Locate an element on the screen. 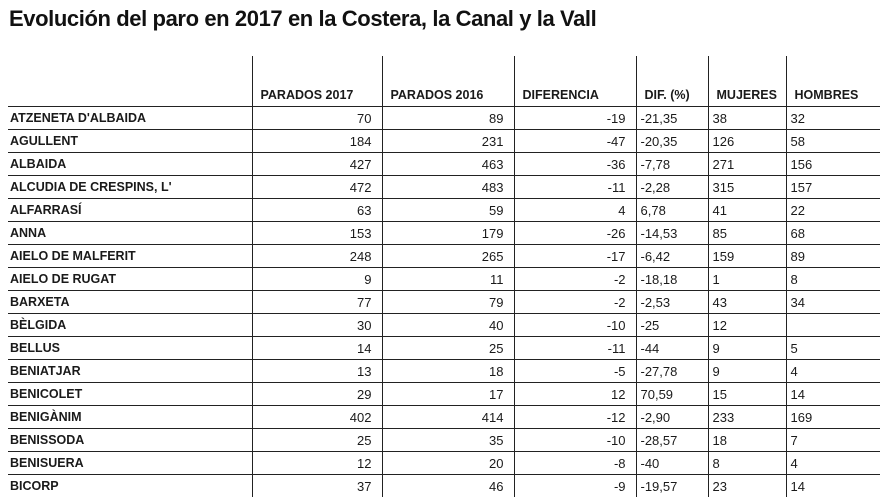 Image resolution: width=880 pixels, height=497 pixels. dif-percent-cell: -6,42 is located at coordinates (672, 256).